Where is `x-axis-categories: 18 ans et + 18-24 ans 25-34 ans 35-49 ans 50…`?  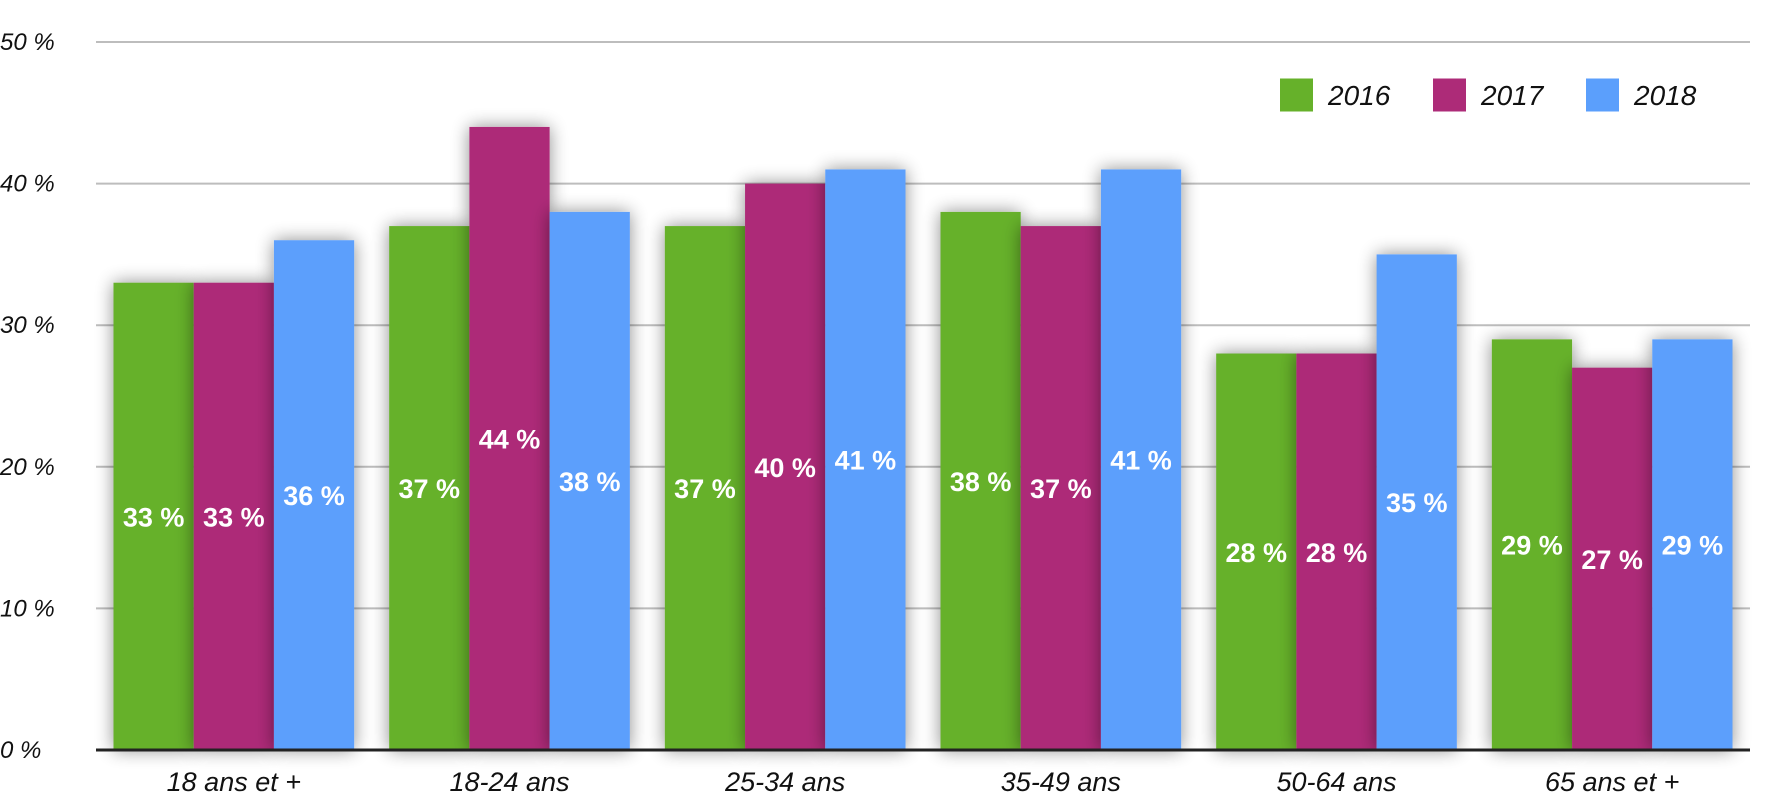
x-axis-categories: 18 ans et + 18-24 ans 25-34 ans 35-49 ans 50… is located at coordinates (923, 782).